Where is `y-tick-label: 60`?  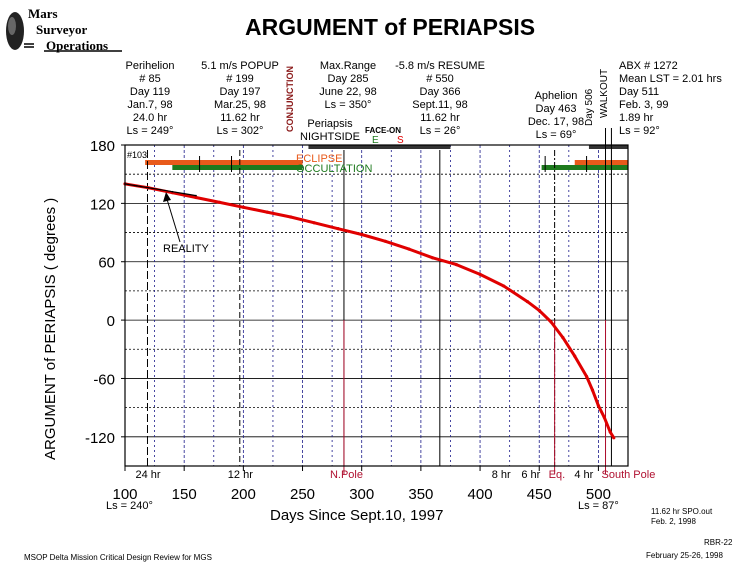 y-tick-label: 60 is located at coordinates (106, 263).